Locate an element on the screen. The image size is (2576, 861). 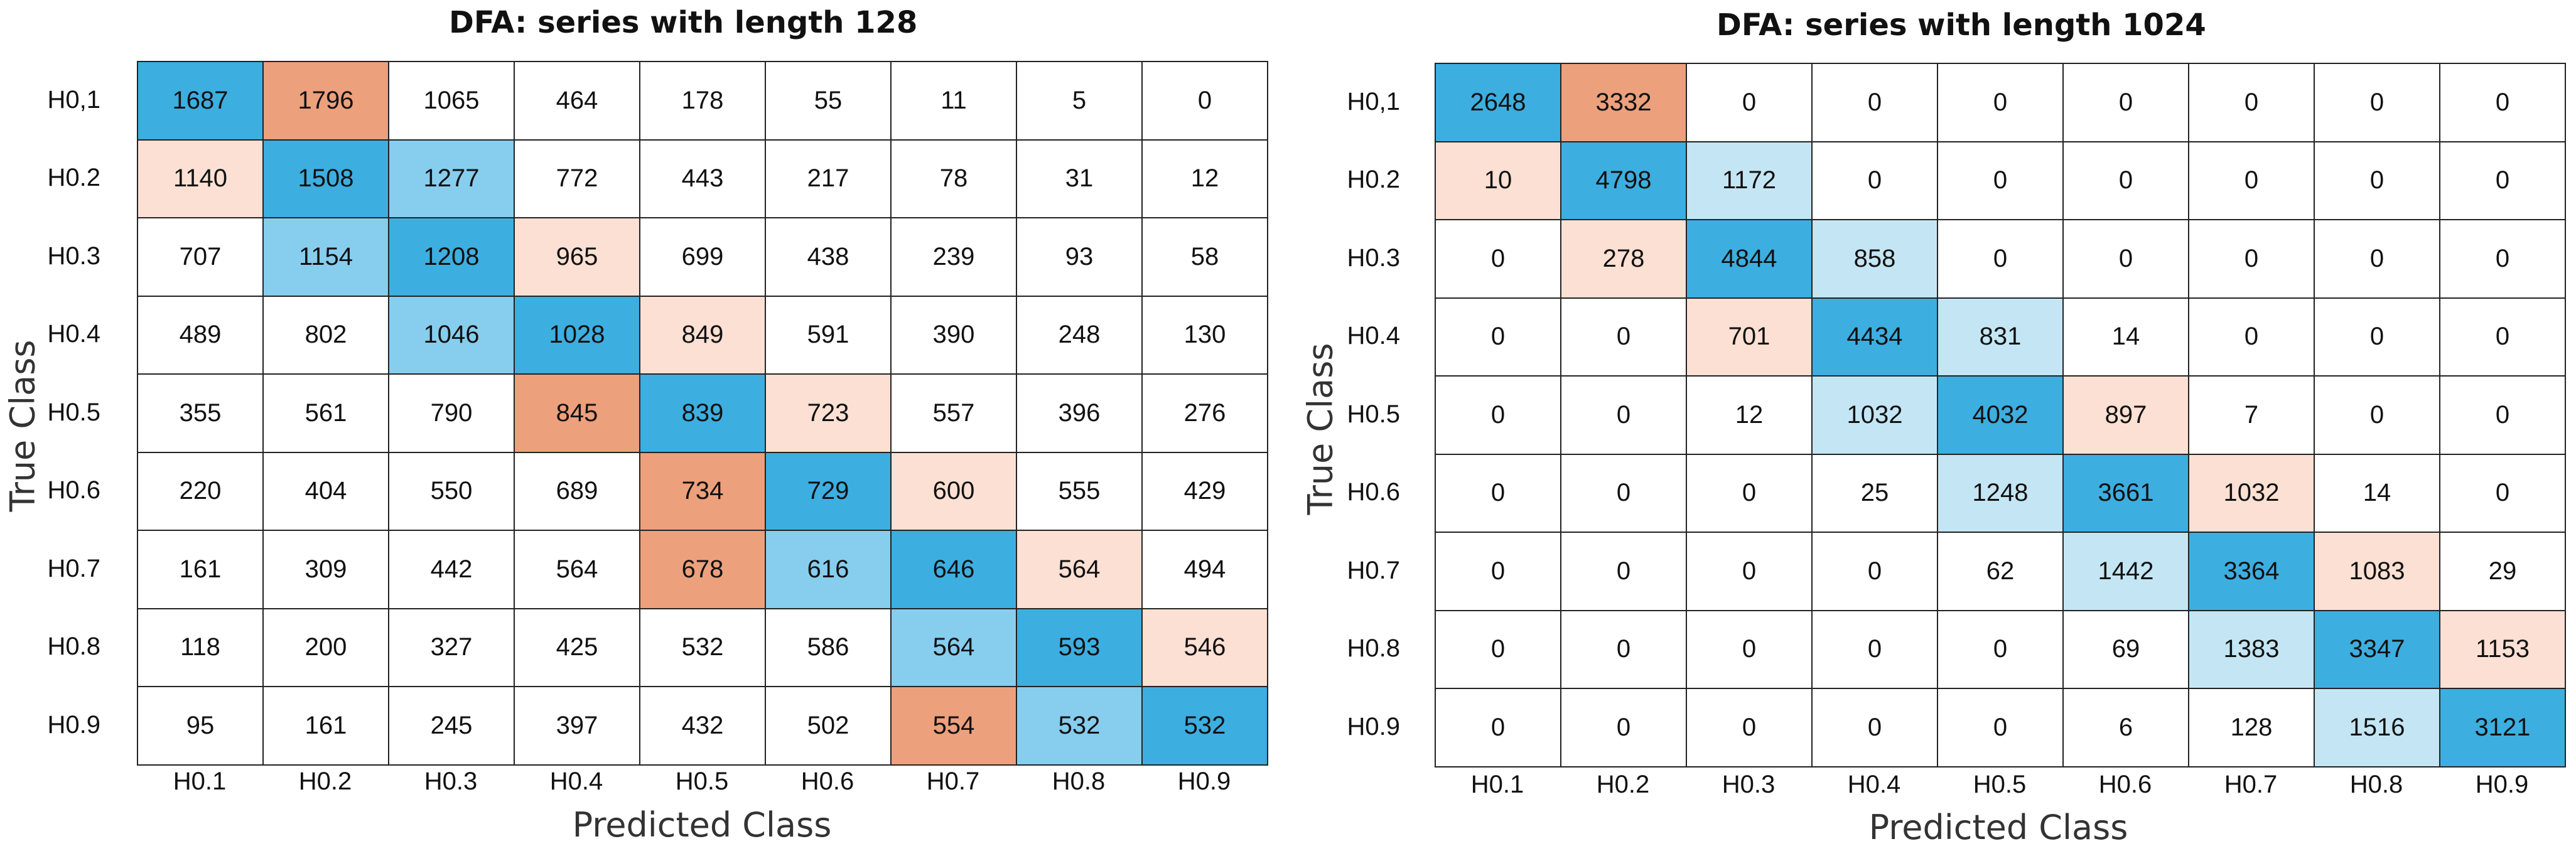
heatmap-cell: 772 is located at coordinates (577, 178).